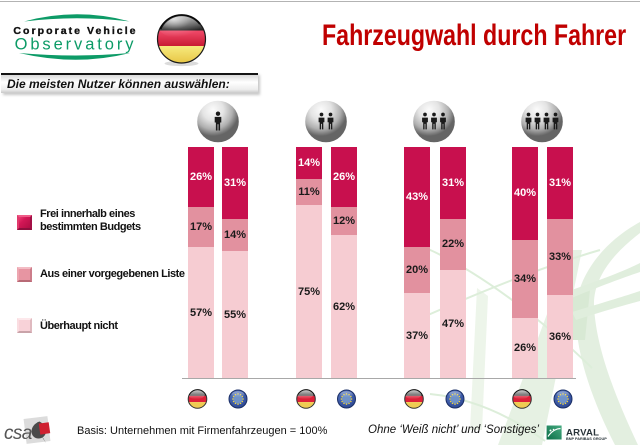 Image resolution: width=640 pixels, height=445 pixels. Describe the element at coordinates (582, 433) in the screenshot. I see `svg-text: ARVAL` at that location.